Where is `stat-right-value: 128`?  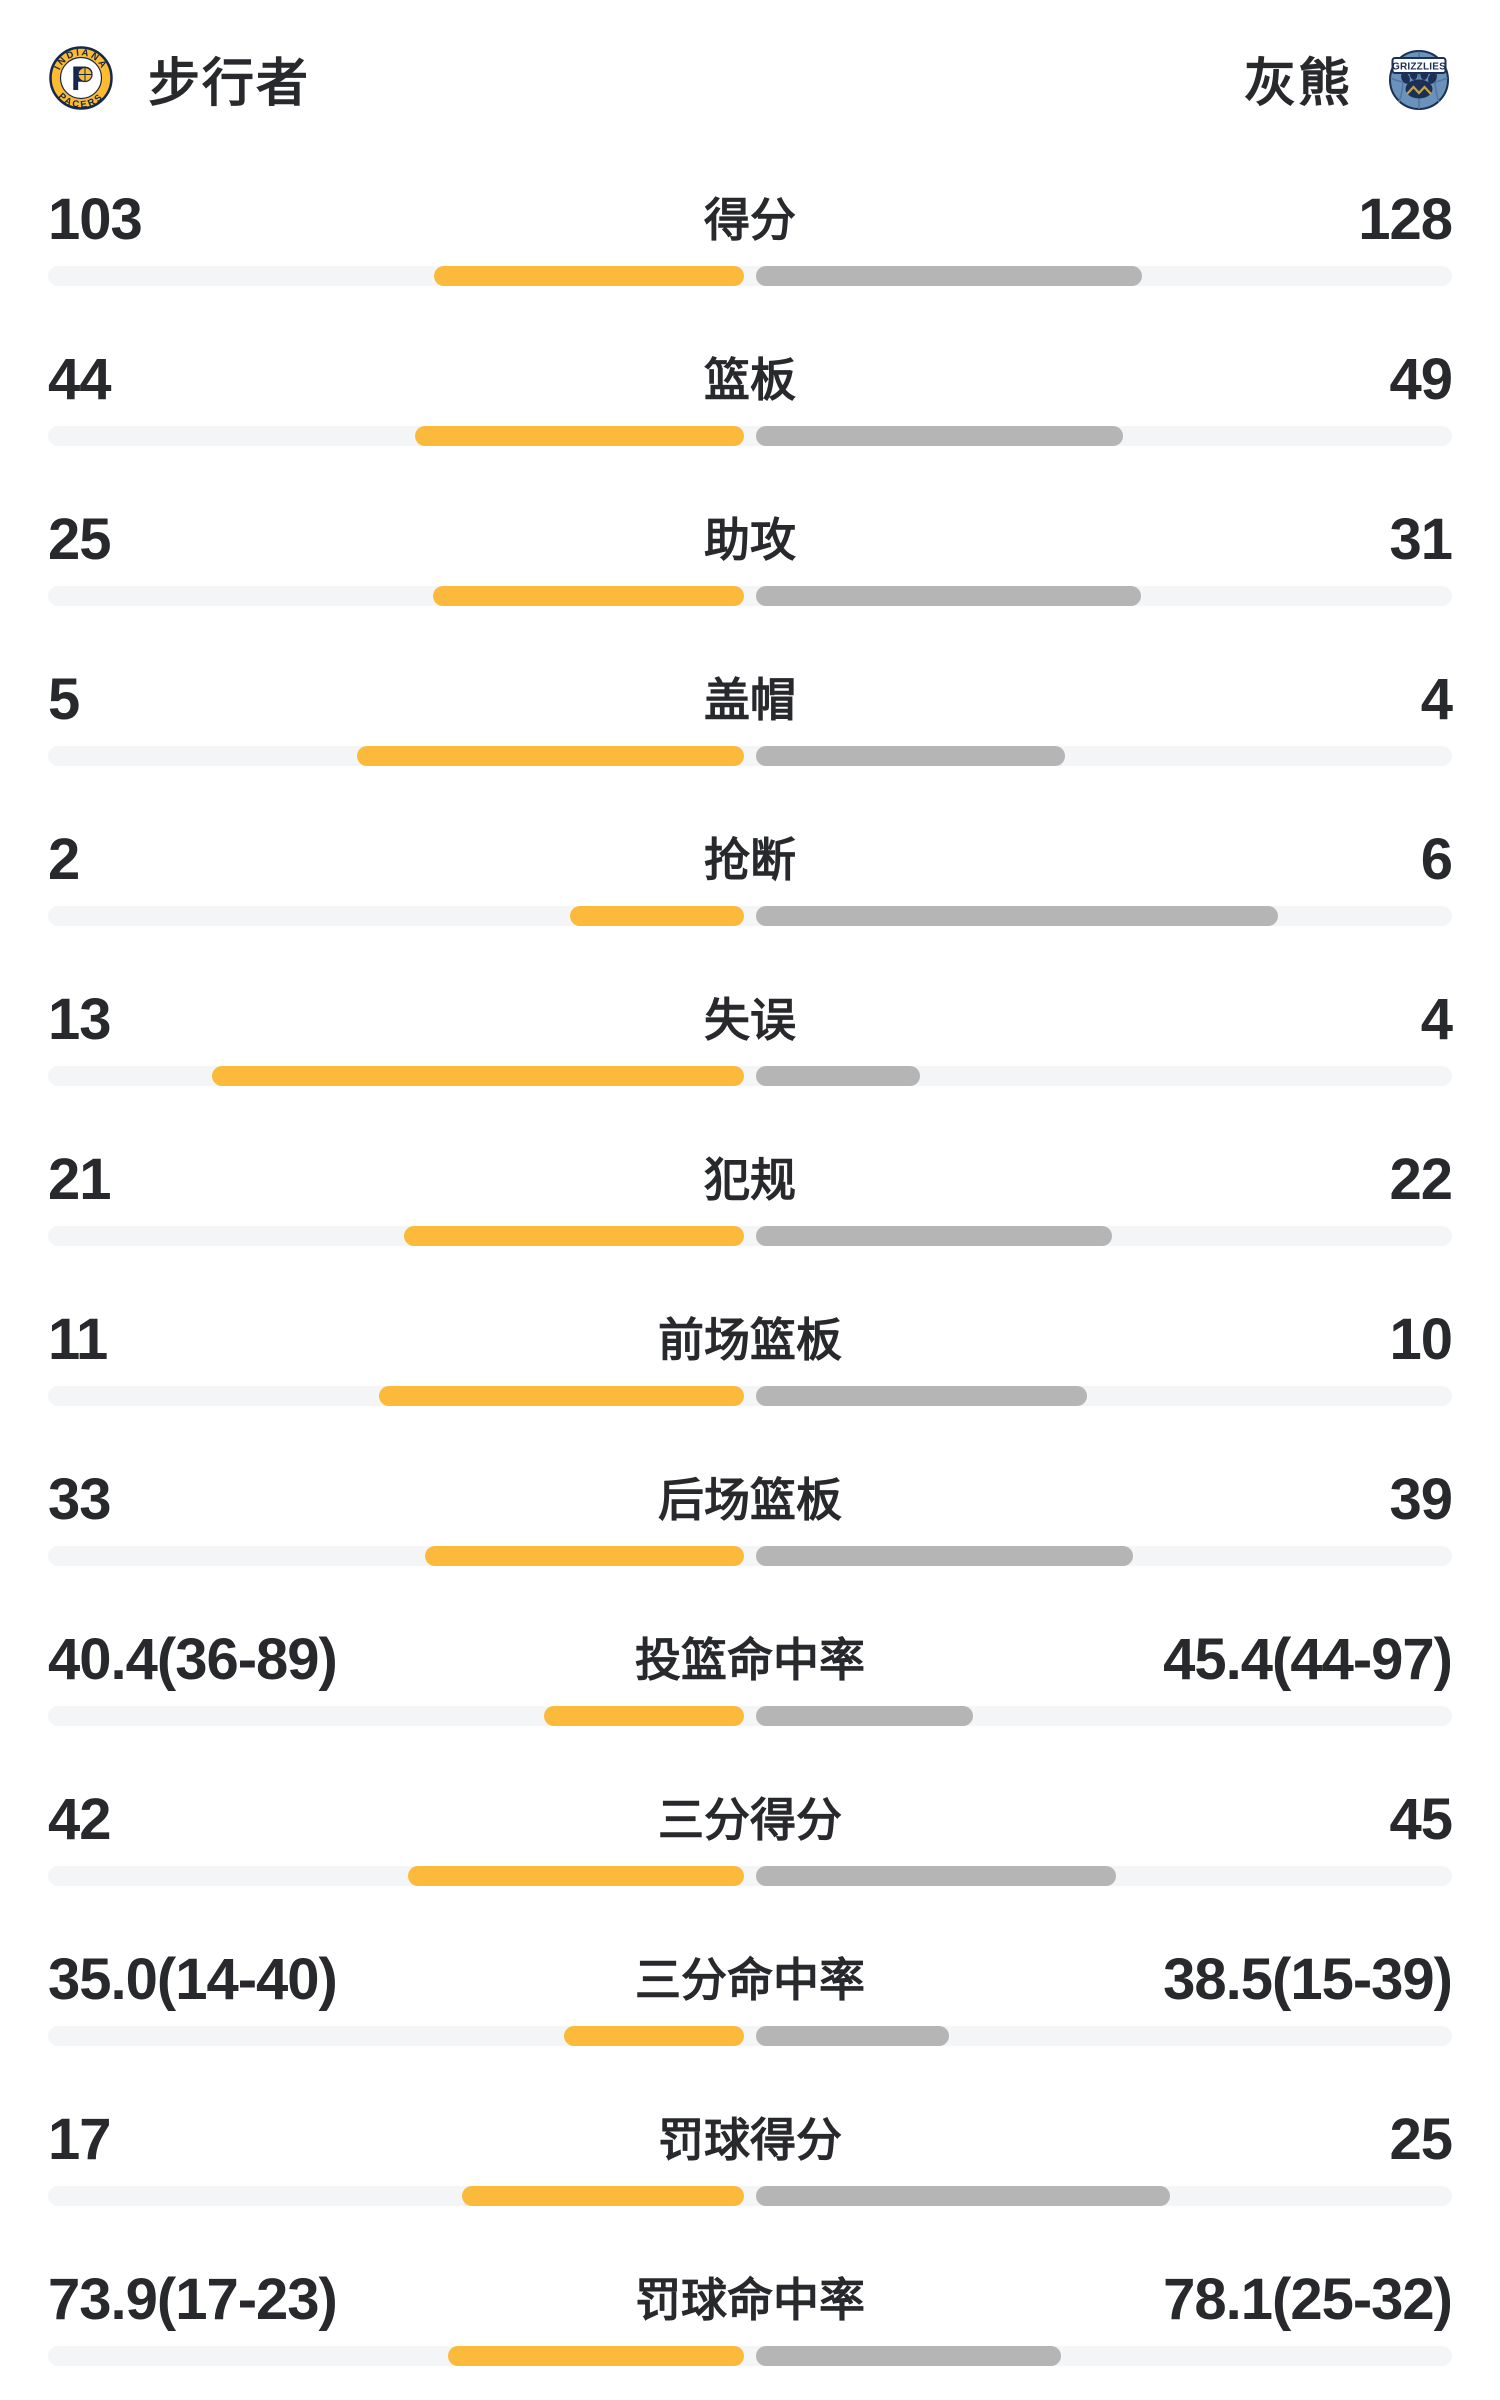
stat-right-value: 128 is located at coordinates (1405, 219).